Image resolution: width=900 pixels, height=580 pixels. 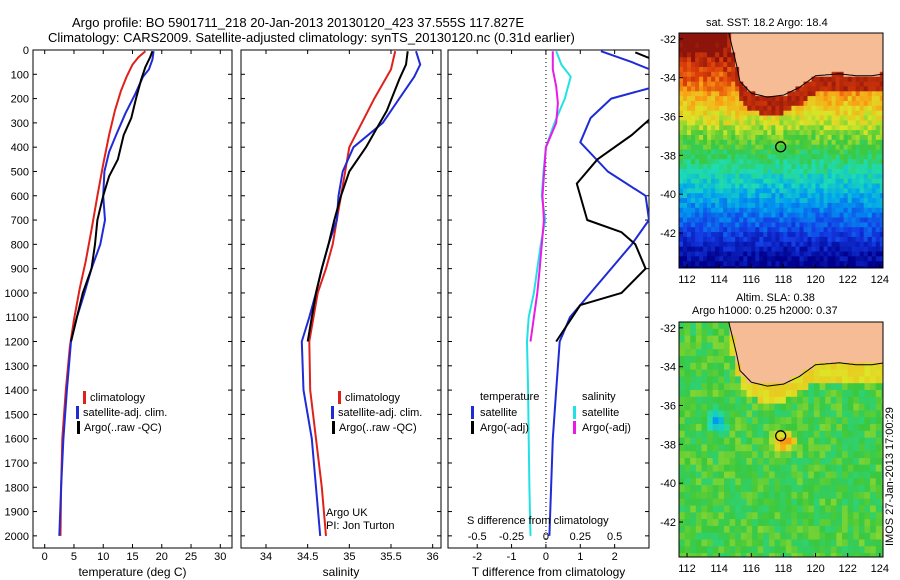 I want to click on credit-line-2: PI: Jon Turton, so click(x=360, y=526).